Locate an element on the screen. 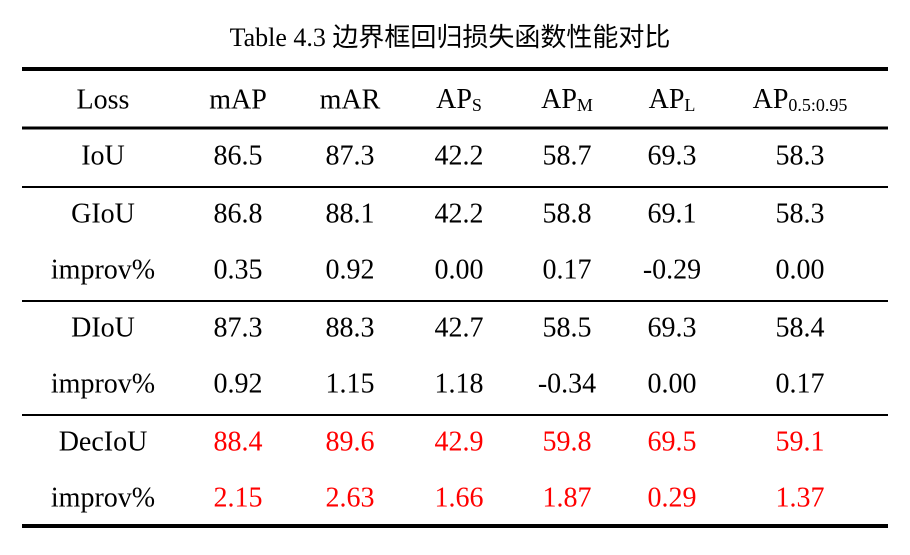 The image size is (910, 555). table-title: Table 4.3 边界框回归损失函数性能对比 is located at coordinates (450, 37).